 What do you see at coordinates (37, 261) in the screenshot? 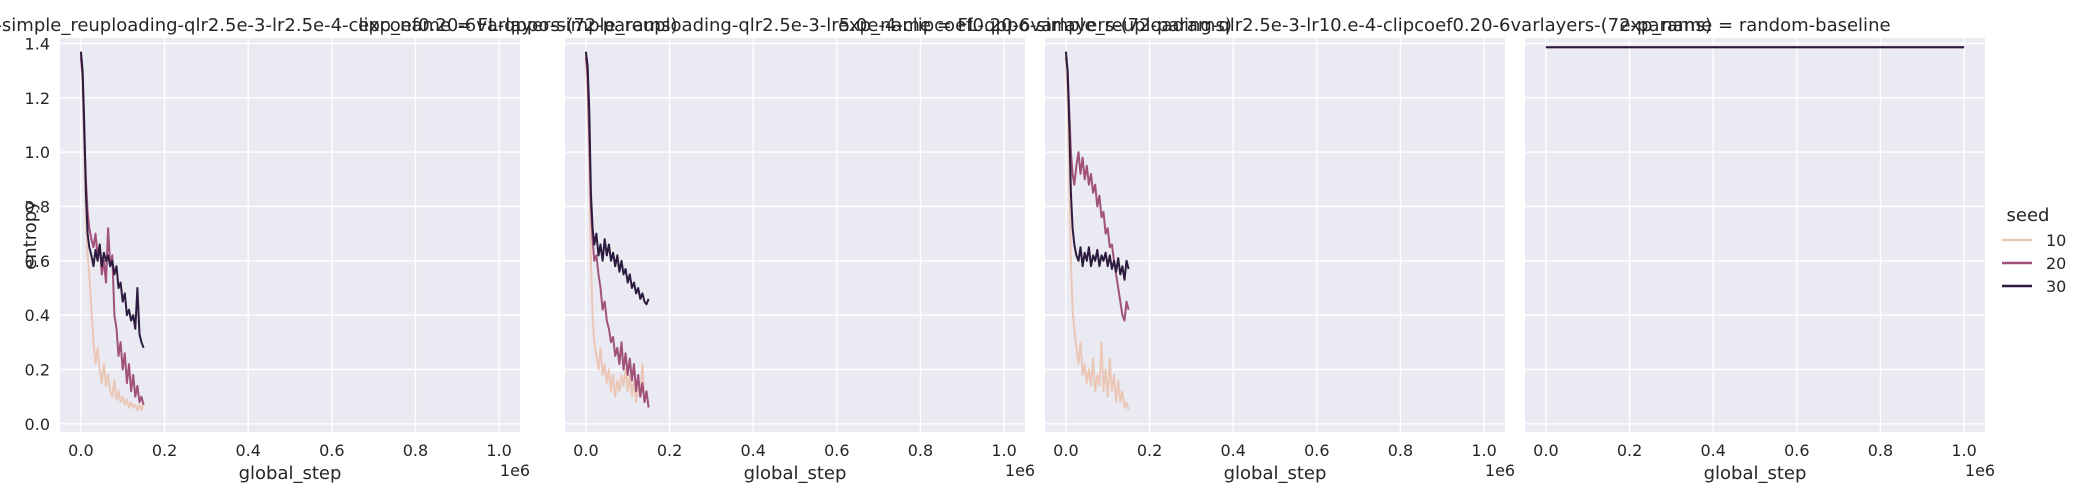
I see `y-tick-label: 0.6` at bounding box center [37, 261].